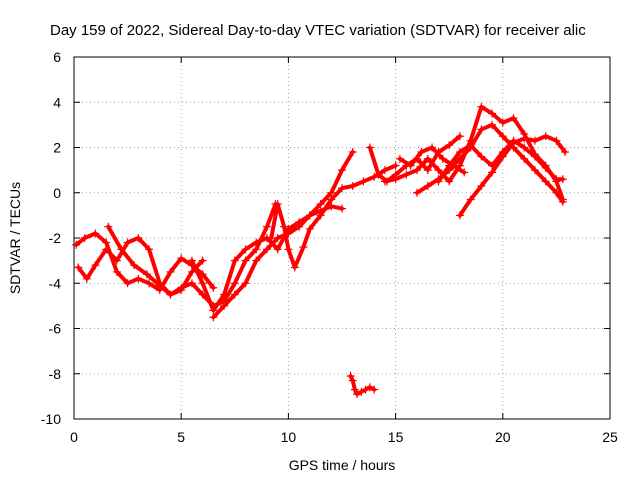 The image size is (640, 480). I want to click on x-tick-label: 5, so click(181, 437).